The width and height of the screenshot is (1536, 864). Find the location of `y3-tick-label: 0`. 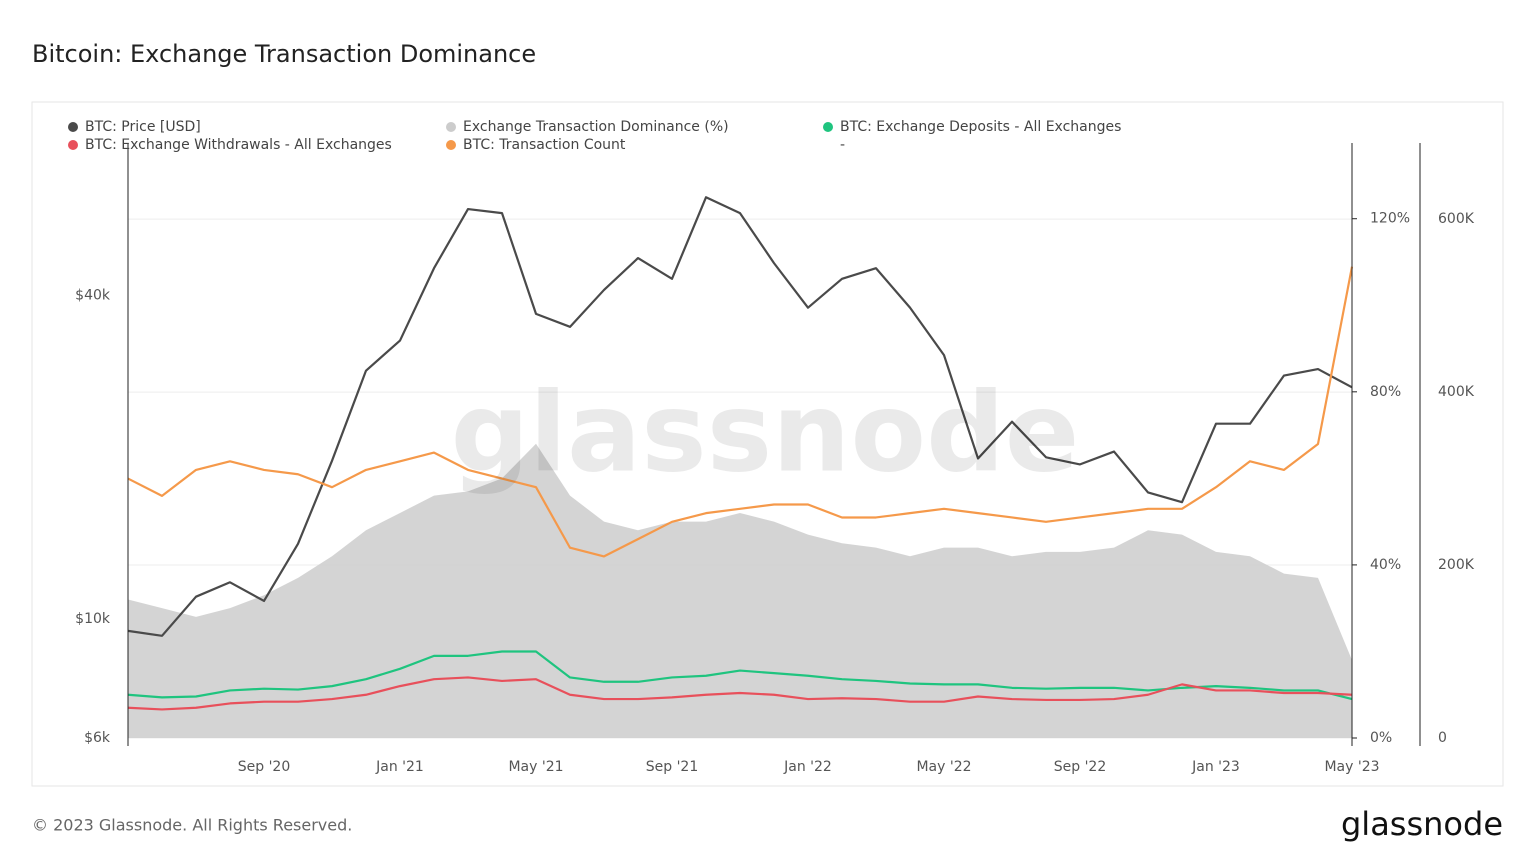

y3-tick-label: 0 is located at coordinates (1442, 738).